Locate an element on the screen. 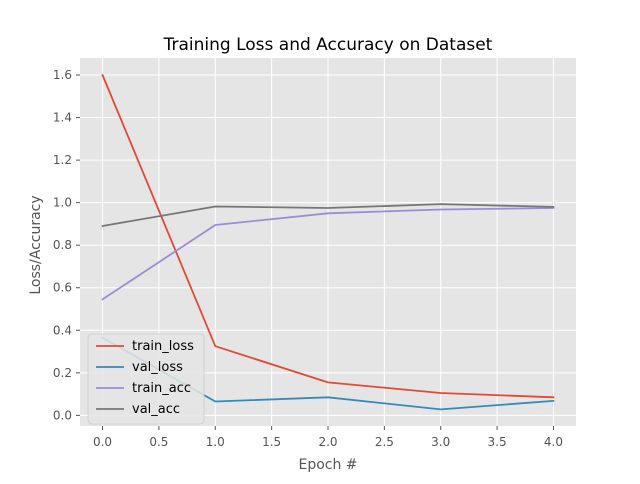 This screenshot has width=640, height=484. x-tick-label: 2.0 is located at coordinates (327, 442).